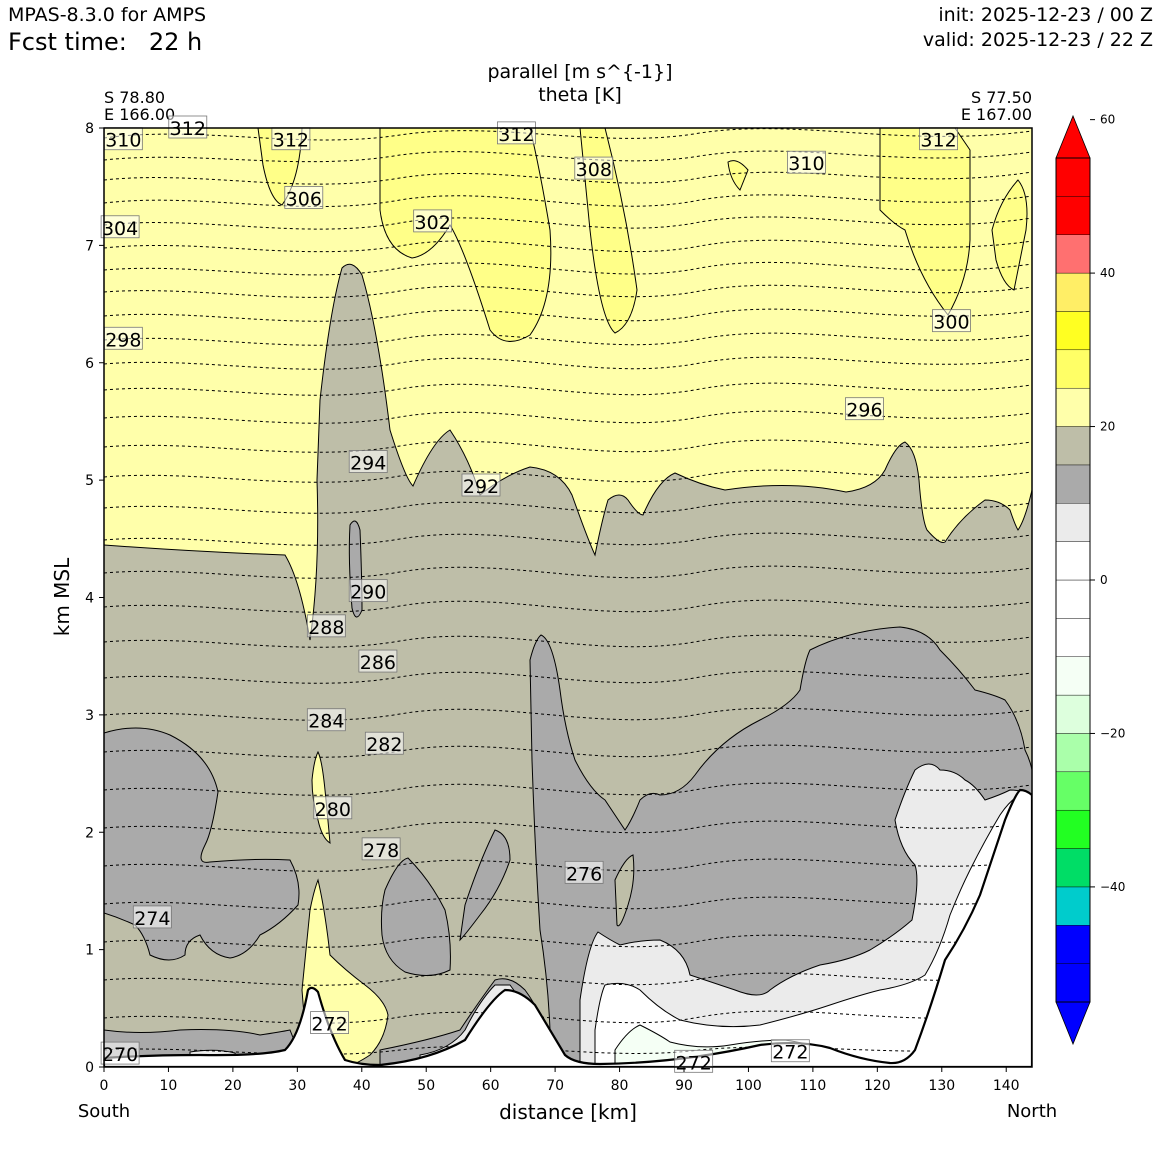  I want to click on theta-label-text: 304, so click(120, 229).